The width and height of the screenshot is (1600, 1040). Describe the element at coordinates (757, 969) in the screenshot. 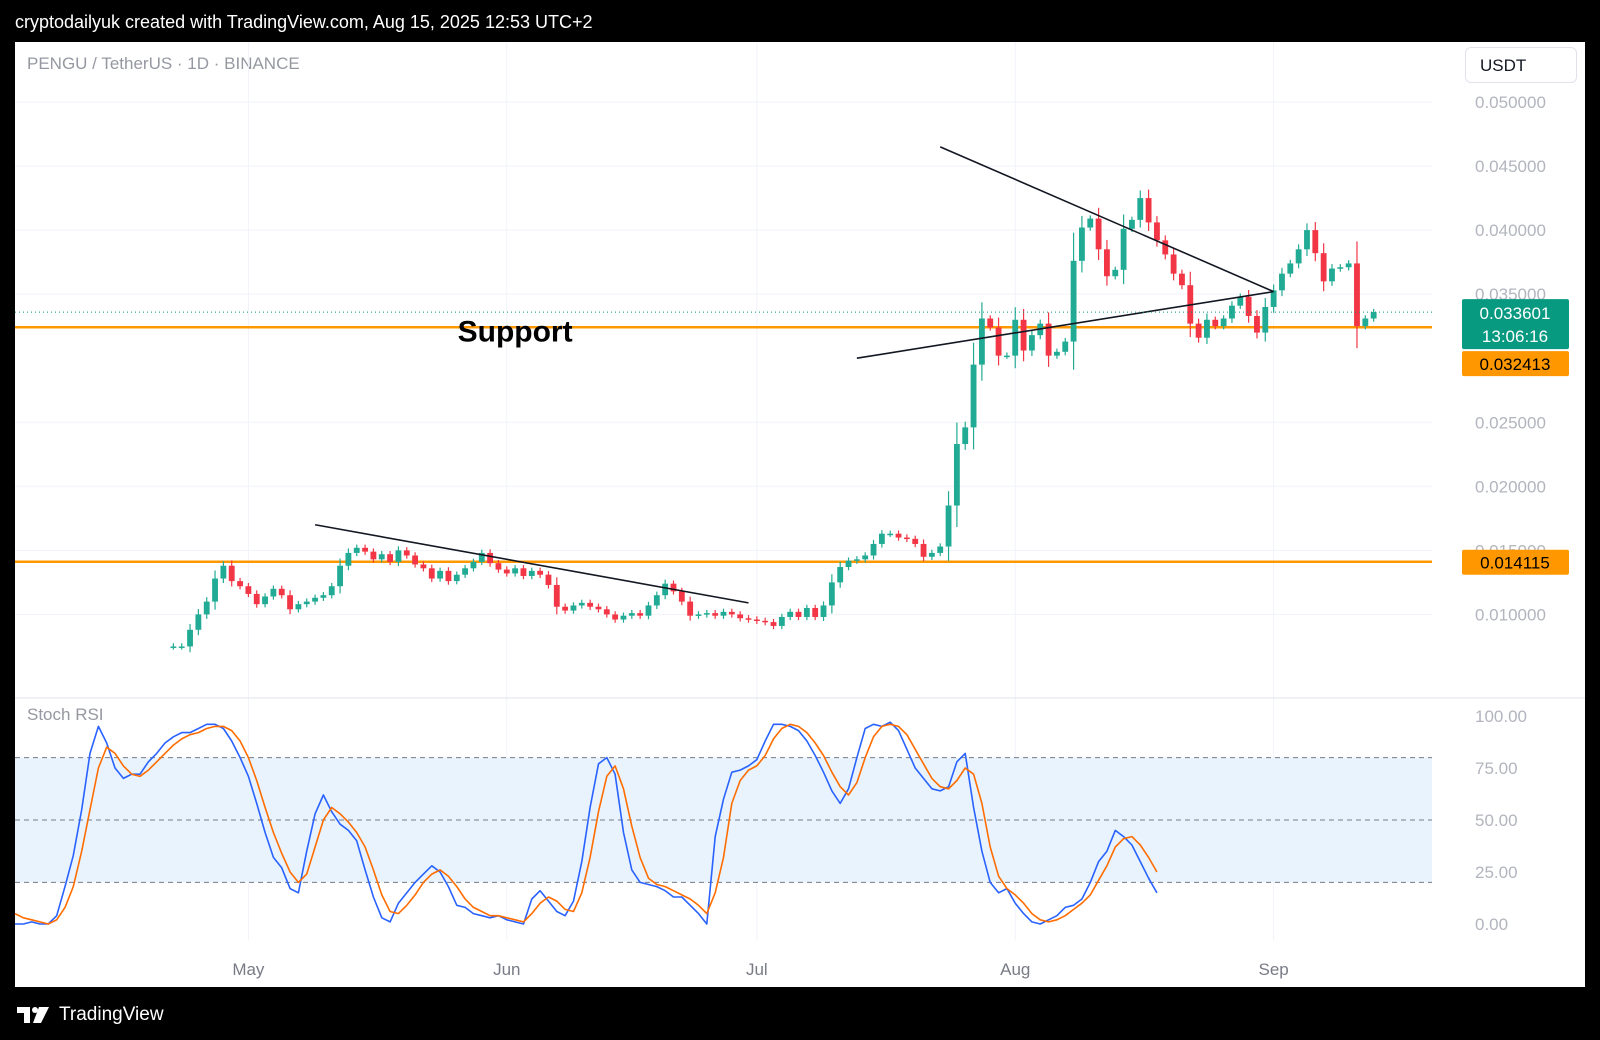

I see `x-tick-label: Jul` at that location.